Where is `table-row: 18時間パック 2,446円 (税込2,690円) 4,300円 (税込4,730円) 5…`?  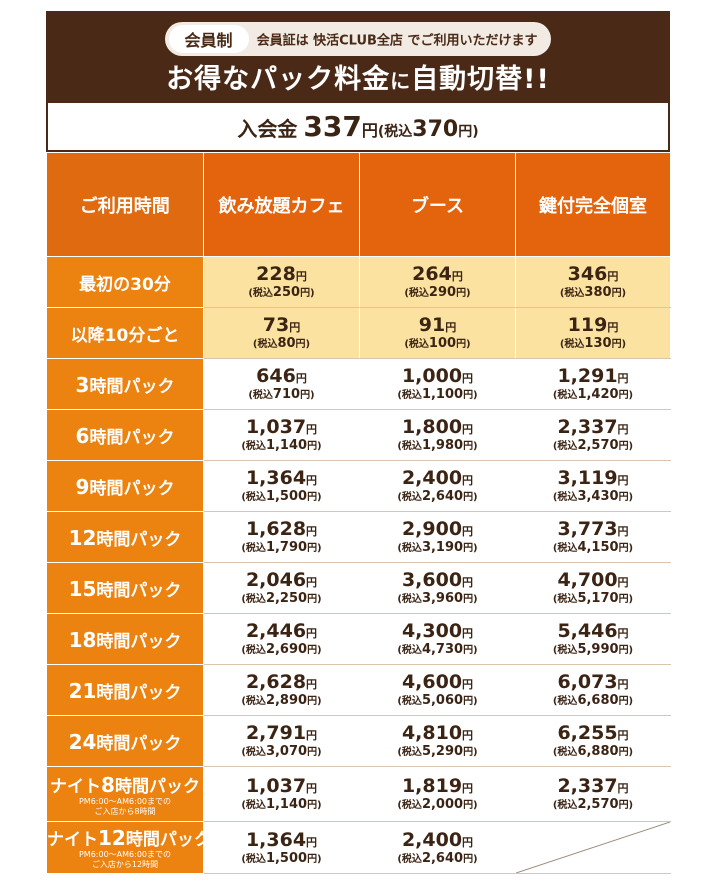
table-row: 18時間パック 2,446円 (税込2,690円) 4,300円 (税込4,730円) 5… is located at coordinates (358, 639).